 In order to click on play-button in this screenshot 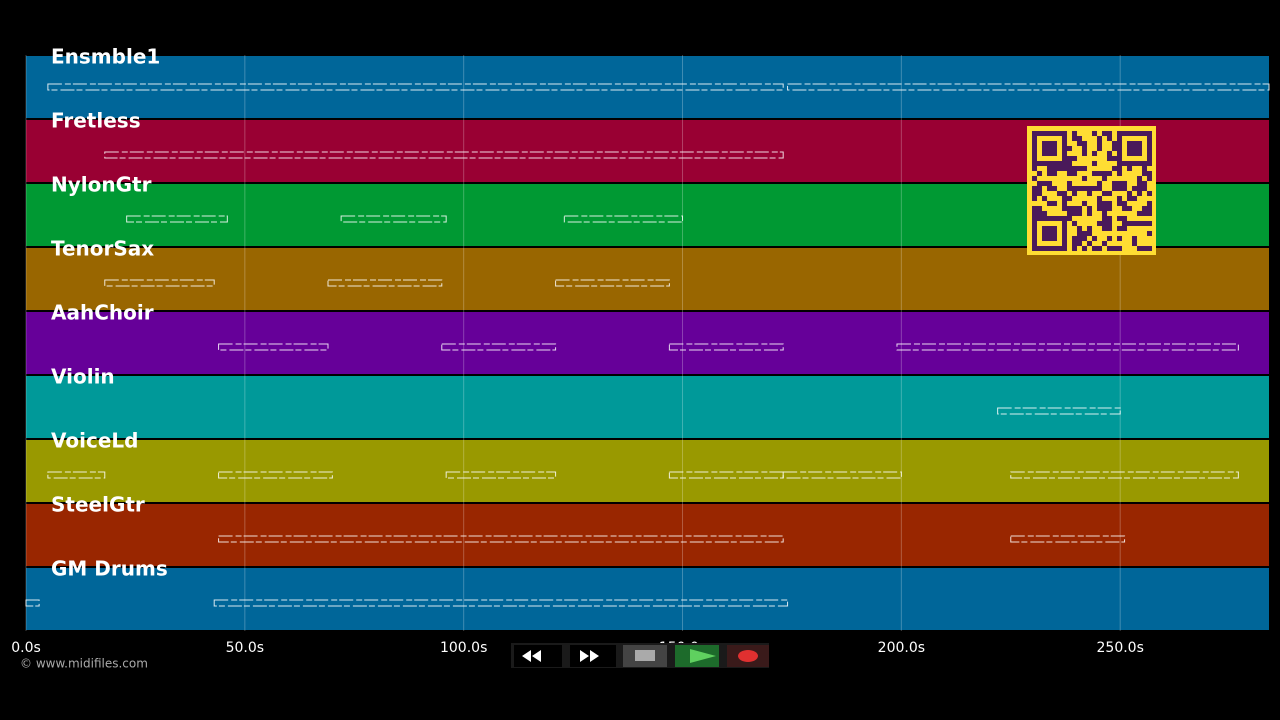, I will do `click(697, 656)`.